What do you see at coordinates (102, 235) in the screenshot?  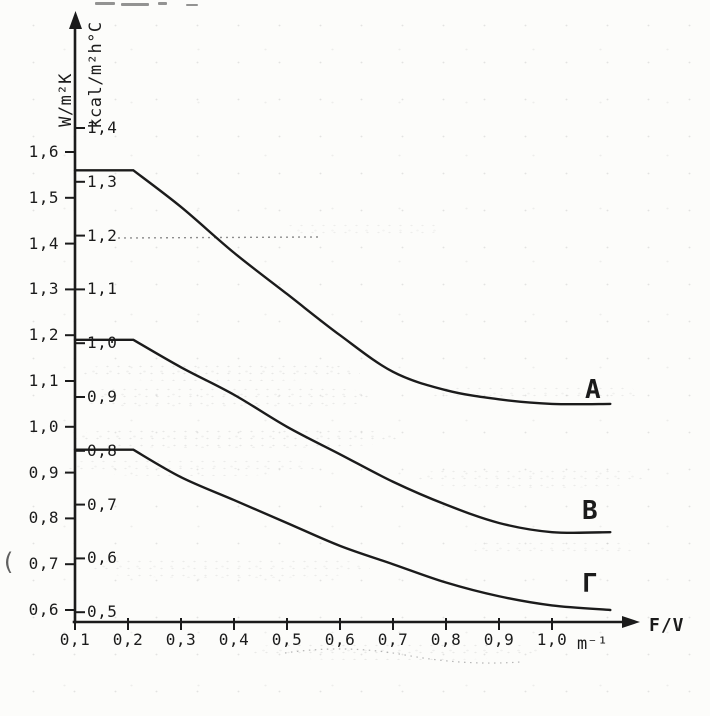 I see `y-tick-label-secondary: 1,2` at bounding box center [102, 235].